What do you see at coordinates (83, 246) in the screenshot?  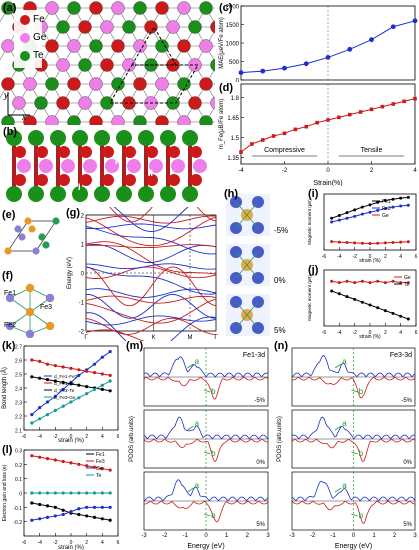 I see `y-tick-label: 1` at bounding box center [83, 246].